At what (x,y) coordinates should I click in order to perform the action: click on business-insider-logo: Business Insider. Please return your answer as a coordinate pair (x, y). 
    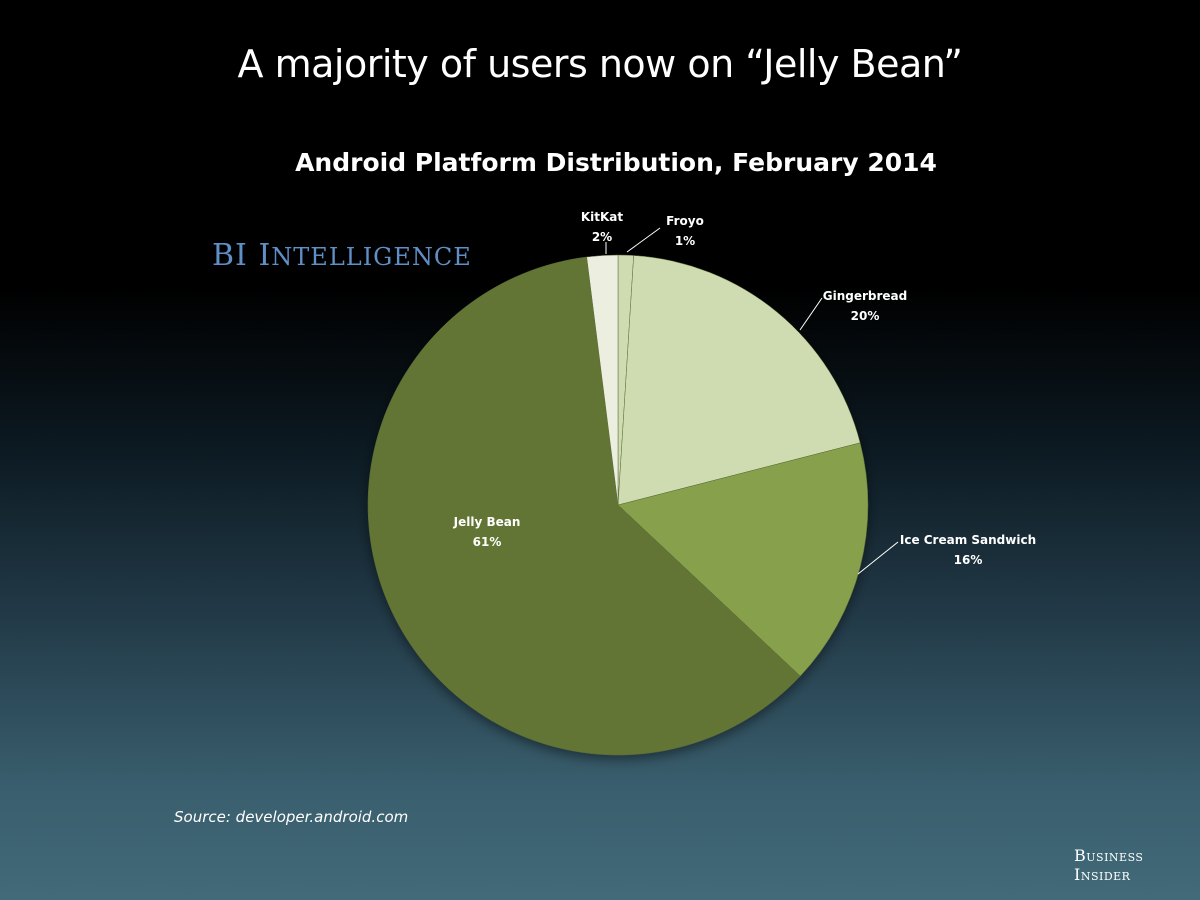
    Looking at the image, I should click on (1108, 865).